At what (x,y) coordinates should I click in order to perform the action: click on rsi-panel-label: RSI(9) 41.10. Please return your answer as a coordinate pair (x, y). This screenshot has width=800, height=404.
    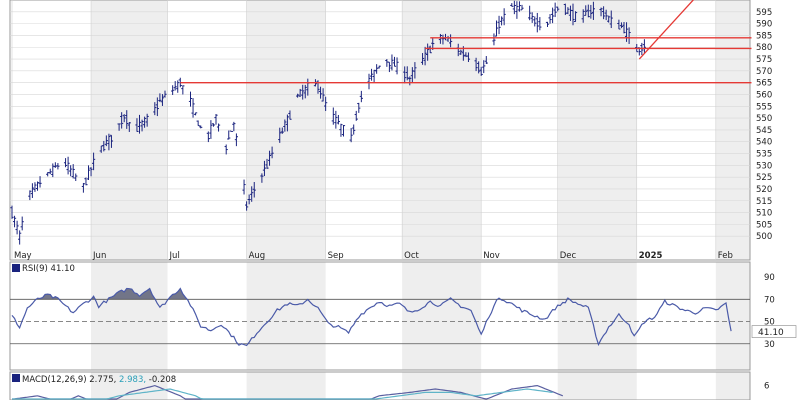
    Looking at the image, I should click on (48, 269).